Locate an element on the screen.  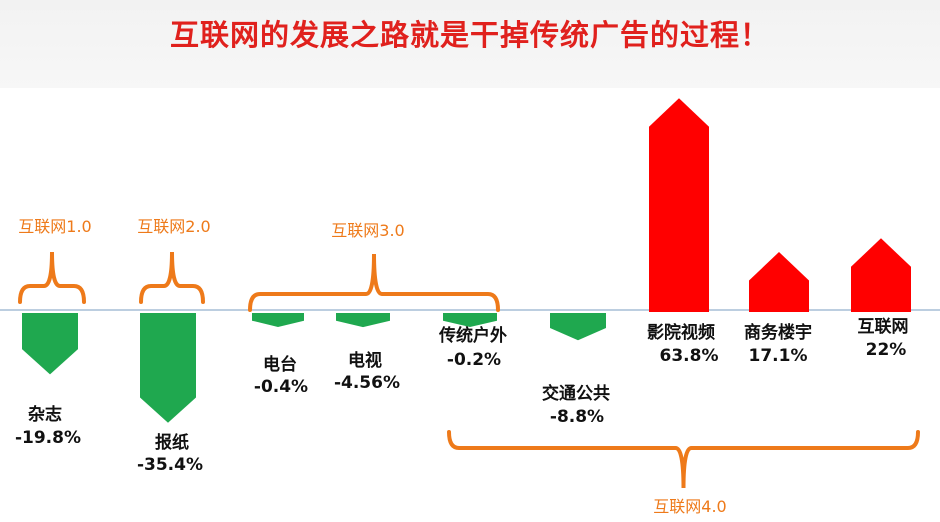
bar-影院视频 is located at coordinates (679, 205).